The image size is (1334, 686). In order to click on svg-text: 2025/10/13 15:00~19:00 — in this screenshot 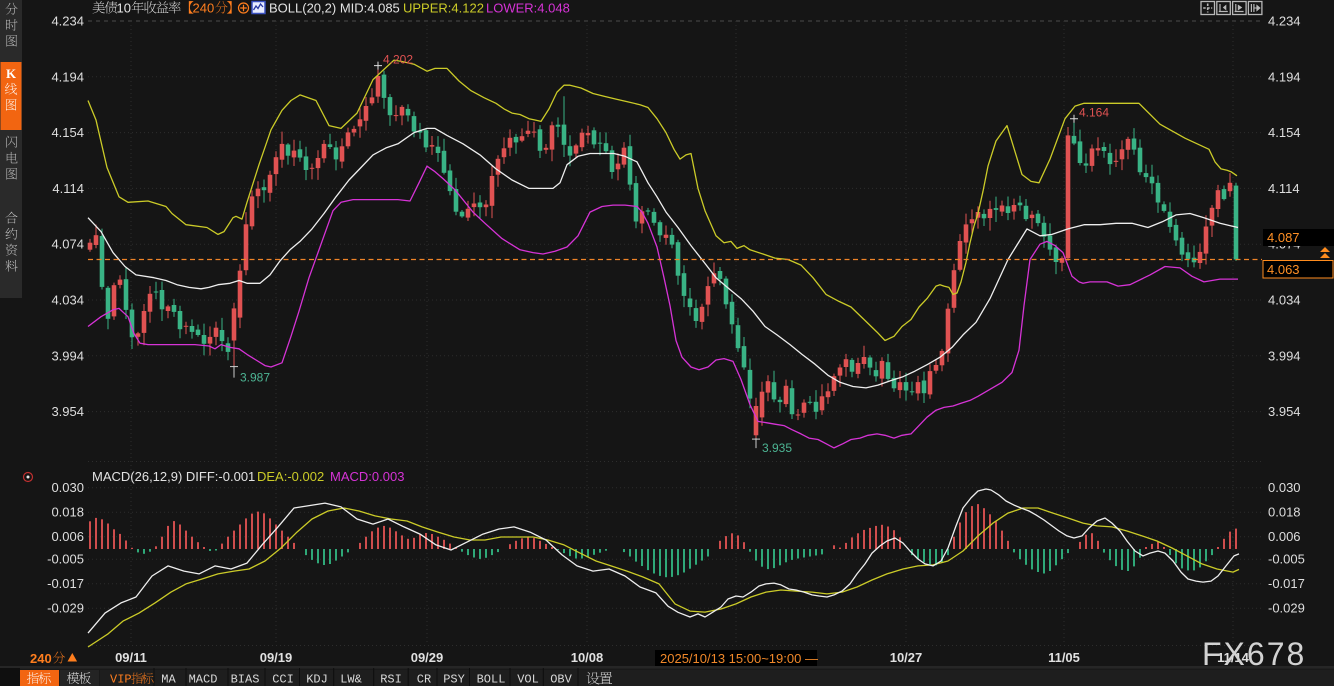, I will do `click(739, 658)`.